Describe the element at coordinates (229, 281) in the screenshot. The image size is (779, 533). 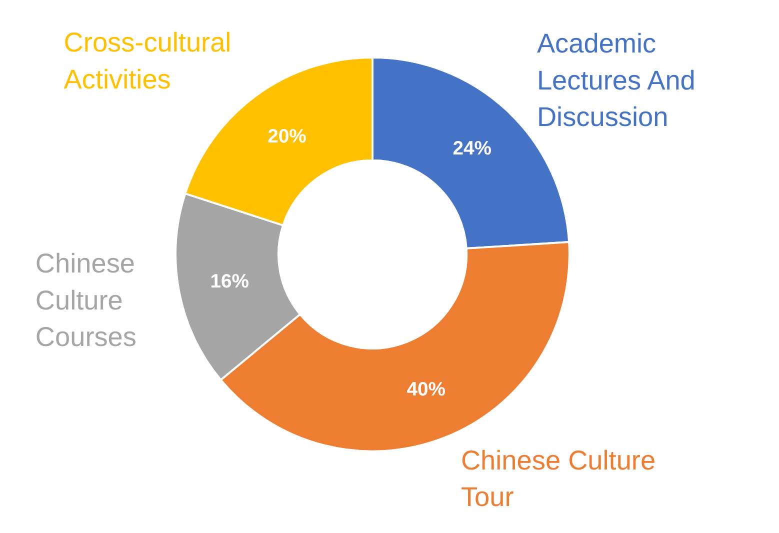
I see `data-label: 16%` at that location.